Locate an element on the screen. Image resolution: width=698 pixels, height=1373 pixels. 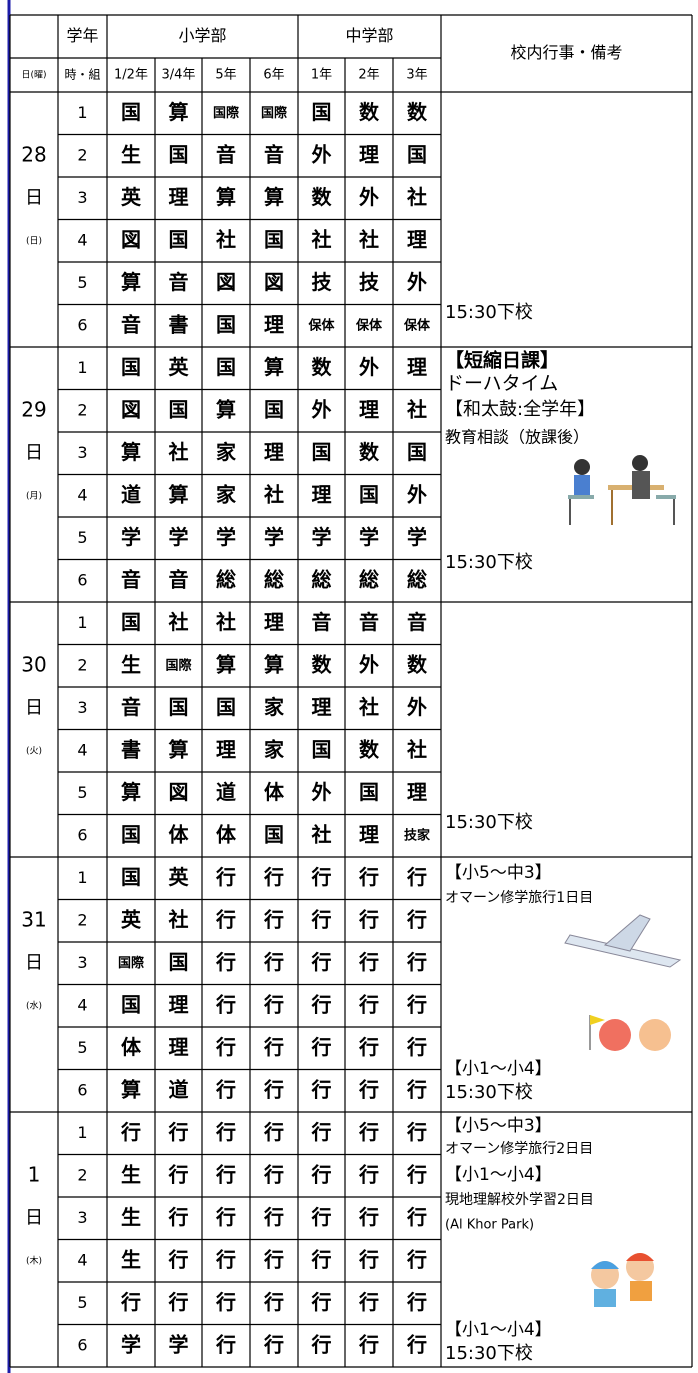
subject: 国際 is located at coordinates (274, 113).